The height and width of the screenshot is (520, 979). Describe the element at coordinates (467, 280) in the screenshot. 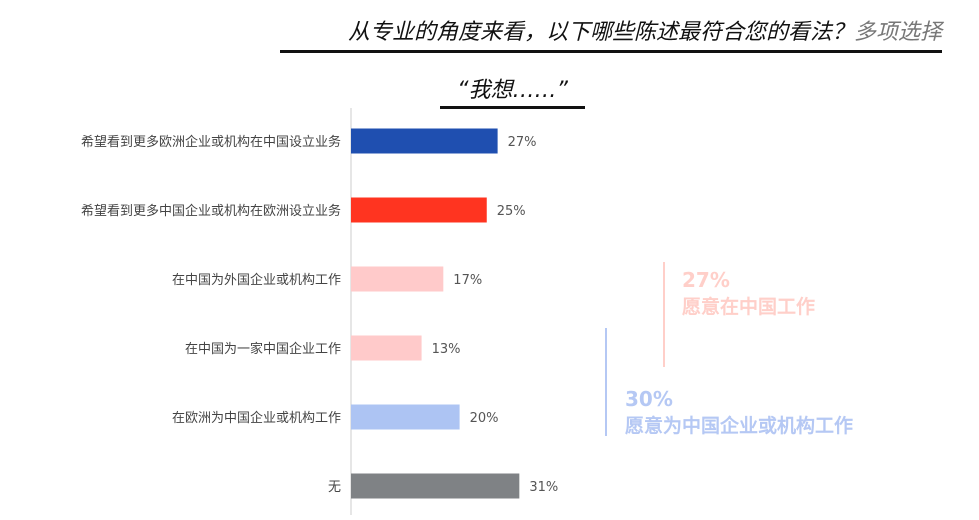

I see `value-label: 17%` at that location.